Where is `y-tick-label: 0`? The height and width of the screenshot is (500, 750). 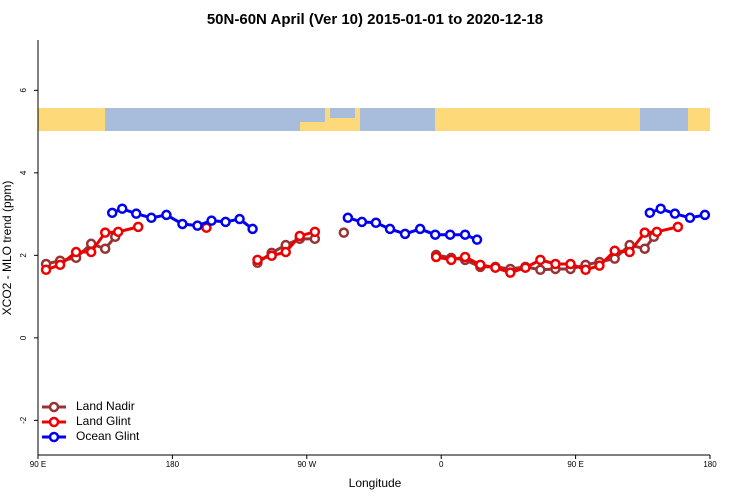
y-tick-label: 0 is located at coordinates (23, 337).